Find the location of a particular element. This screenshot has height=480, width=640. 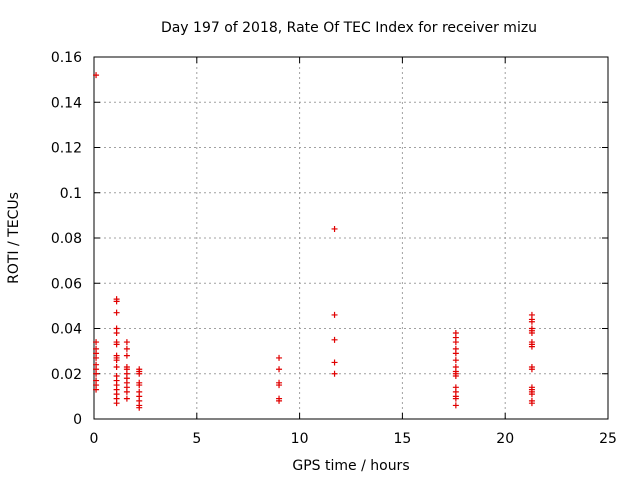

y-tick-label: 0.06 is located at coordinates (66, 284).